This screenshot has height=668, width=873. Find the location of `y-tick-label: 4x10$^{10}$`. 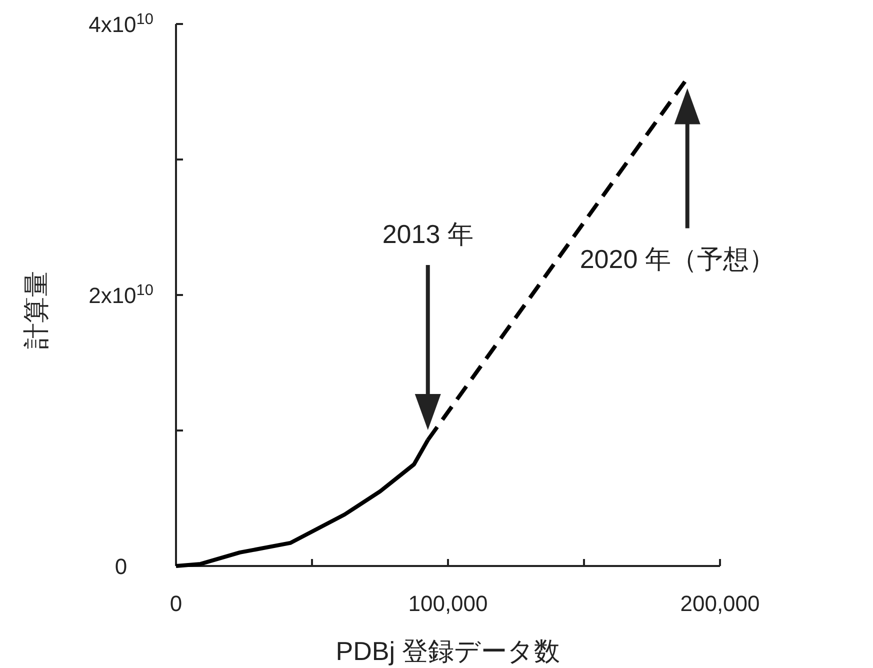

y-tick-label: 4x10$^{10}$ is located at coordinates (121, 23).